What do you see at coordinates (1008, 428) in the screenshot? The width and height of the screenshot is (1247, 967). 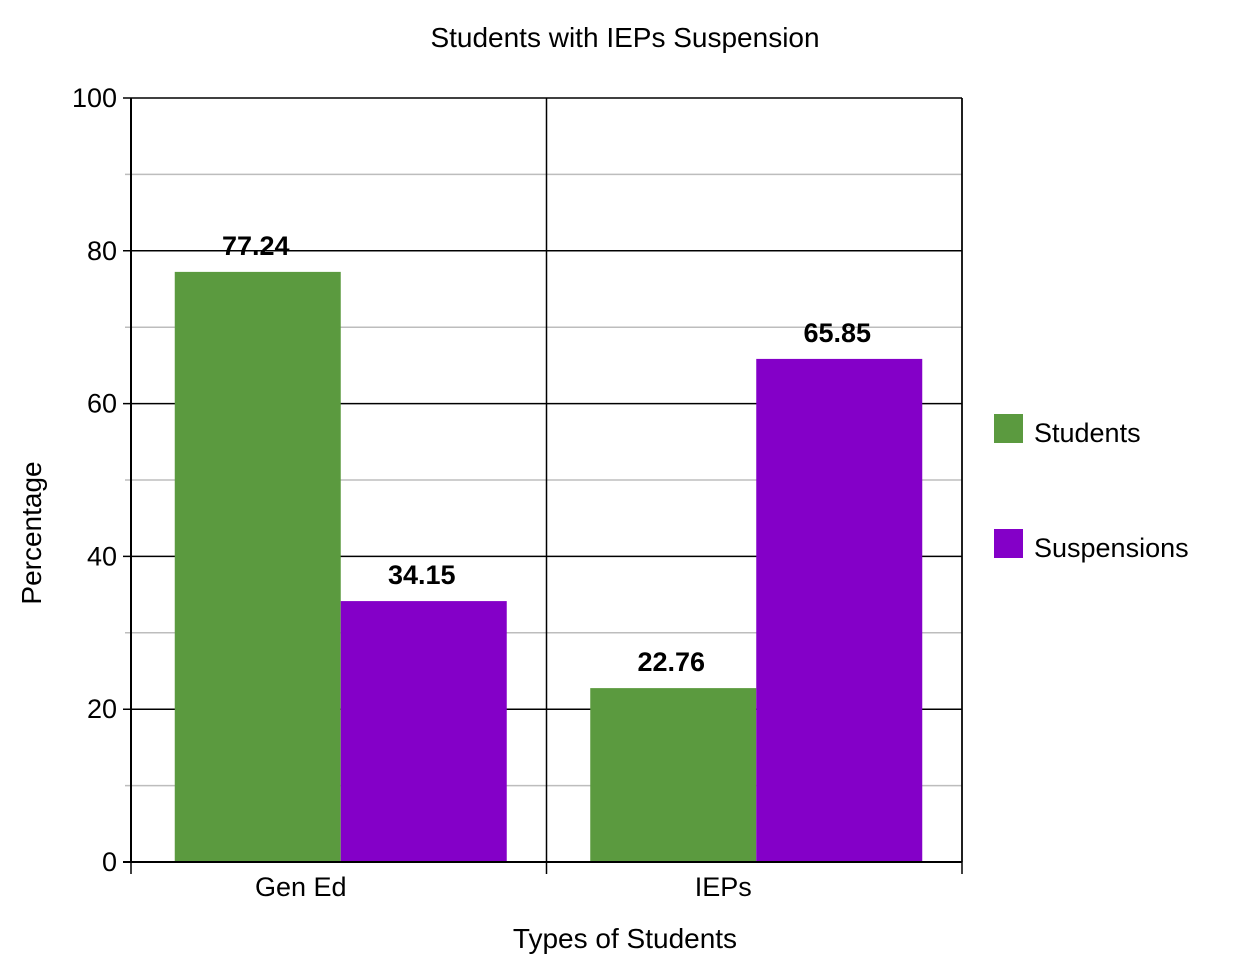 I see `legend-swatch-students` at bounding box center [1008, 428].